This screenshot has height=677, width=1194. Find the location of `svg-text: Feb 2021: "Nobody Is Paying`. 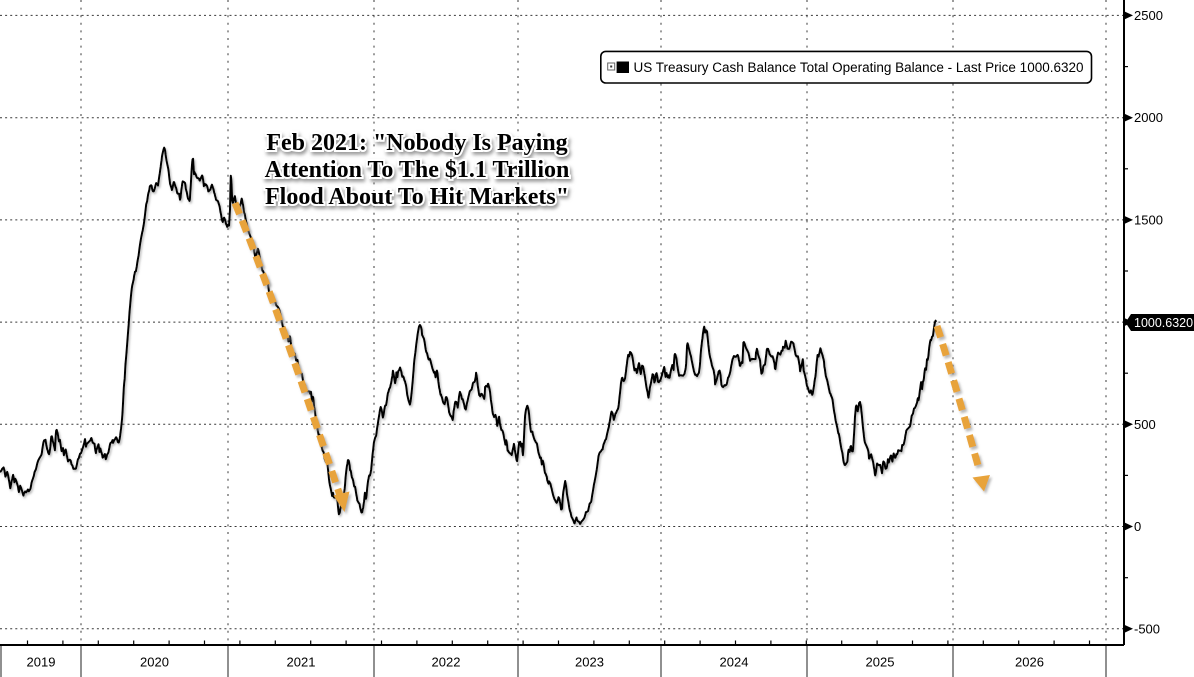

svg-text: Feb 2021: "Nobody Is Paying is located at coordinates (416, 143).